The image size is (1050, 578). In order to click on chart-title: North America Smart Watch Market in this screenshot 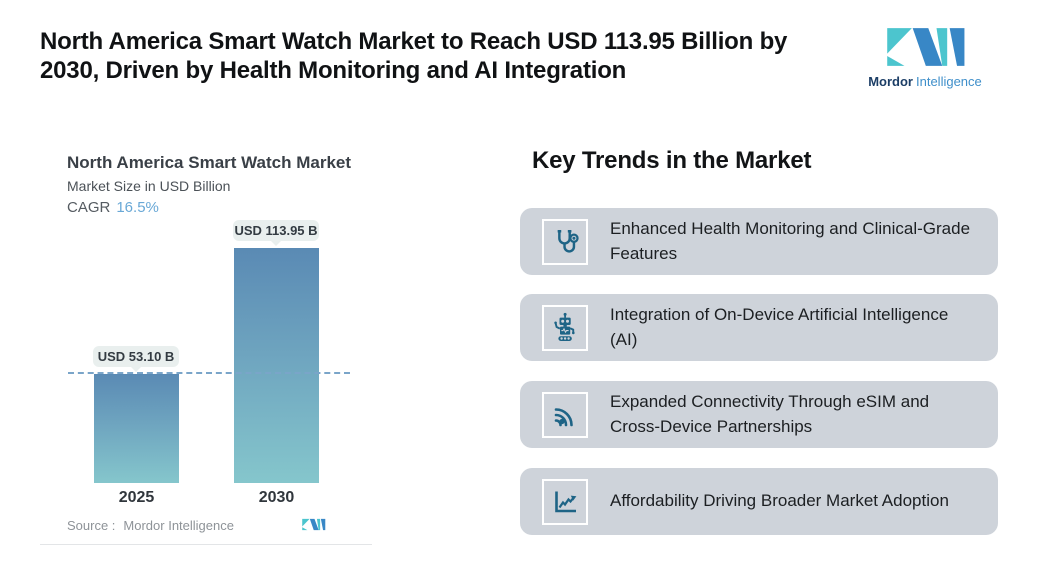, I will do `click(209, 162)`.